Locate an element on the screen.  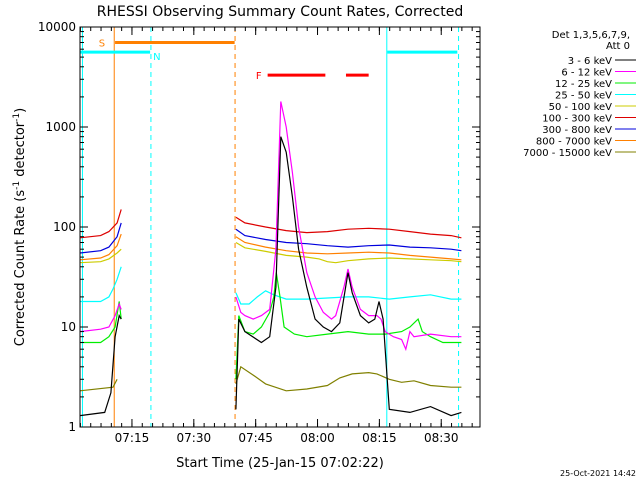
x-tick-label: 08:00 is located at coordinates (317, 438).